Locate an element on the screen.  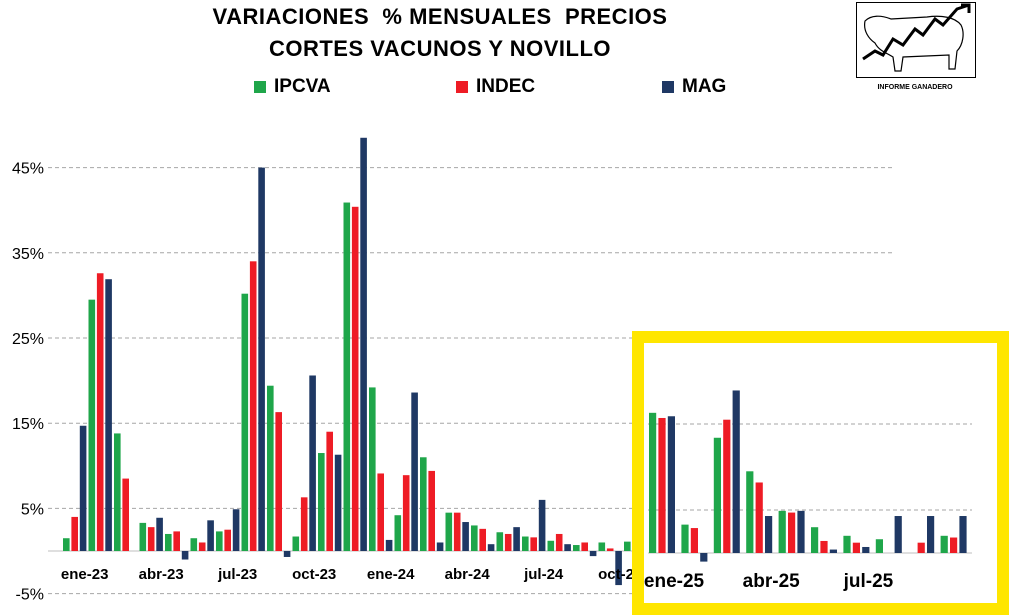
y-tick-label: -5% is located at coordinates (30, 595).